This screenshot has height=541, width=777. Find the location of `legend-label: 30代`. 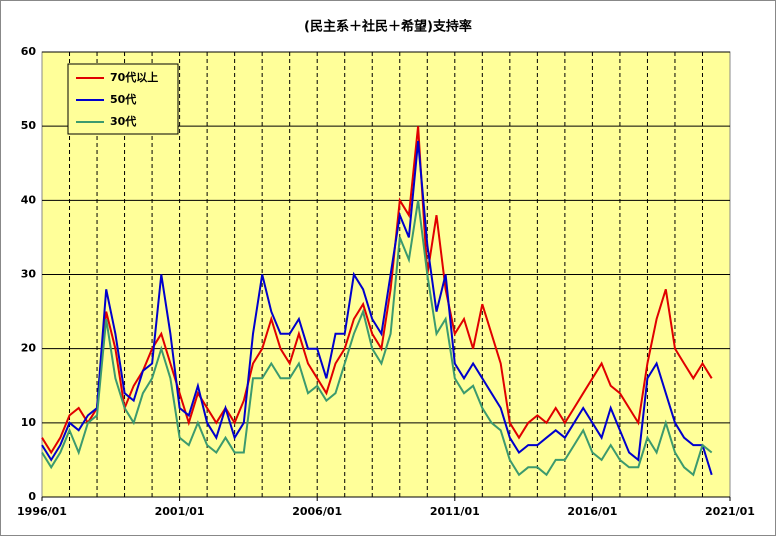

legend-label: 30代 is located at coordinates (123, 121).